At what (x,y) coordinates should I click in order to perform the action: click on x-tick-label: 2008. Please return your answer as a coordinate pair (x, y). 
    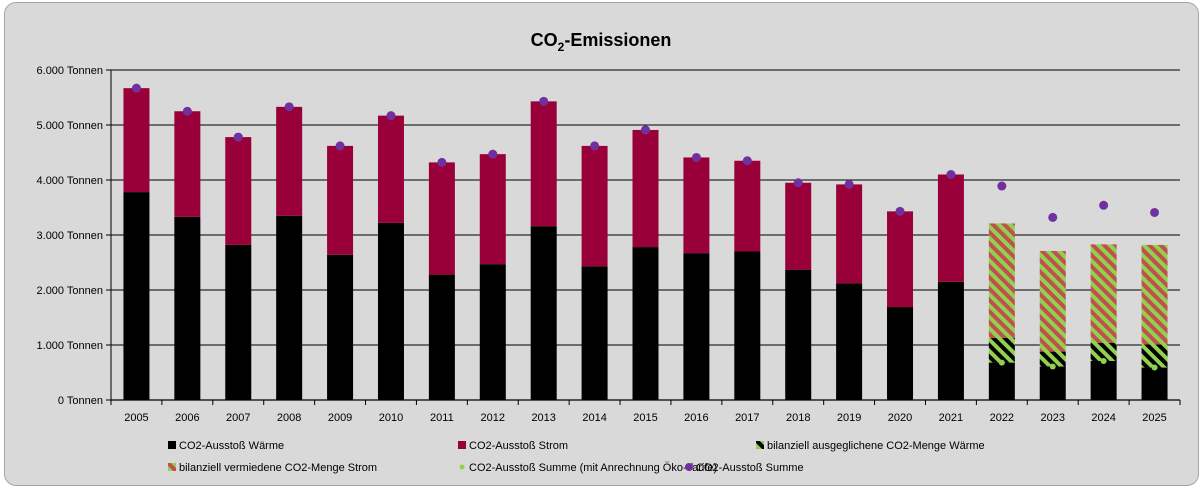
    Looking at the image, I should click on (289, 418).